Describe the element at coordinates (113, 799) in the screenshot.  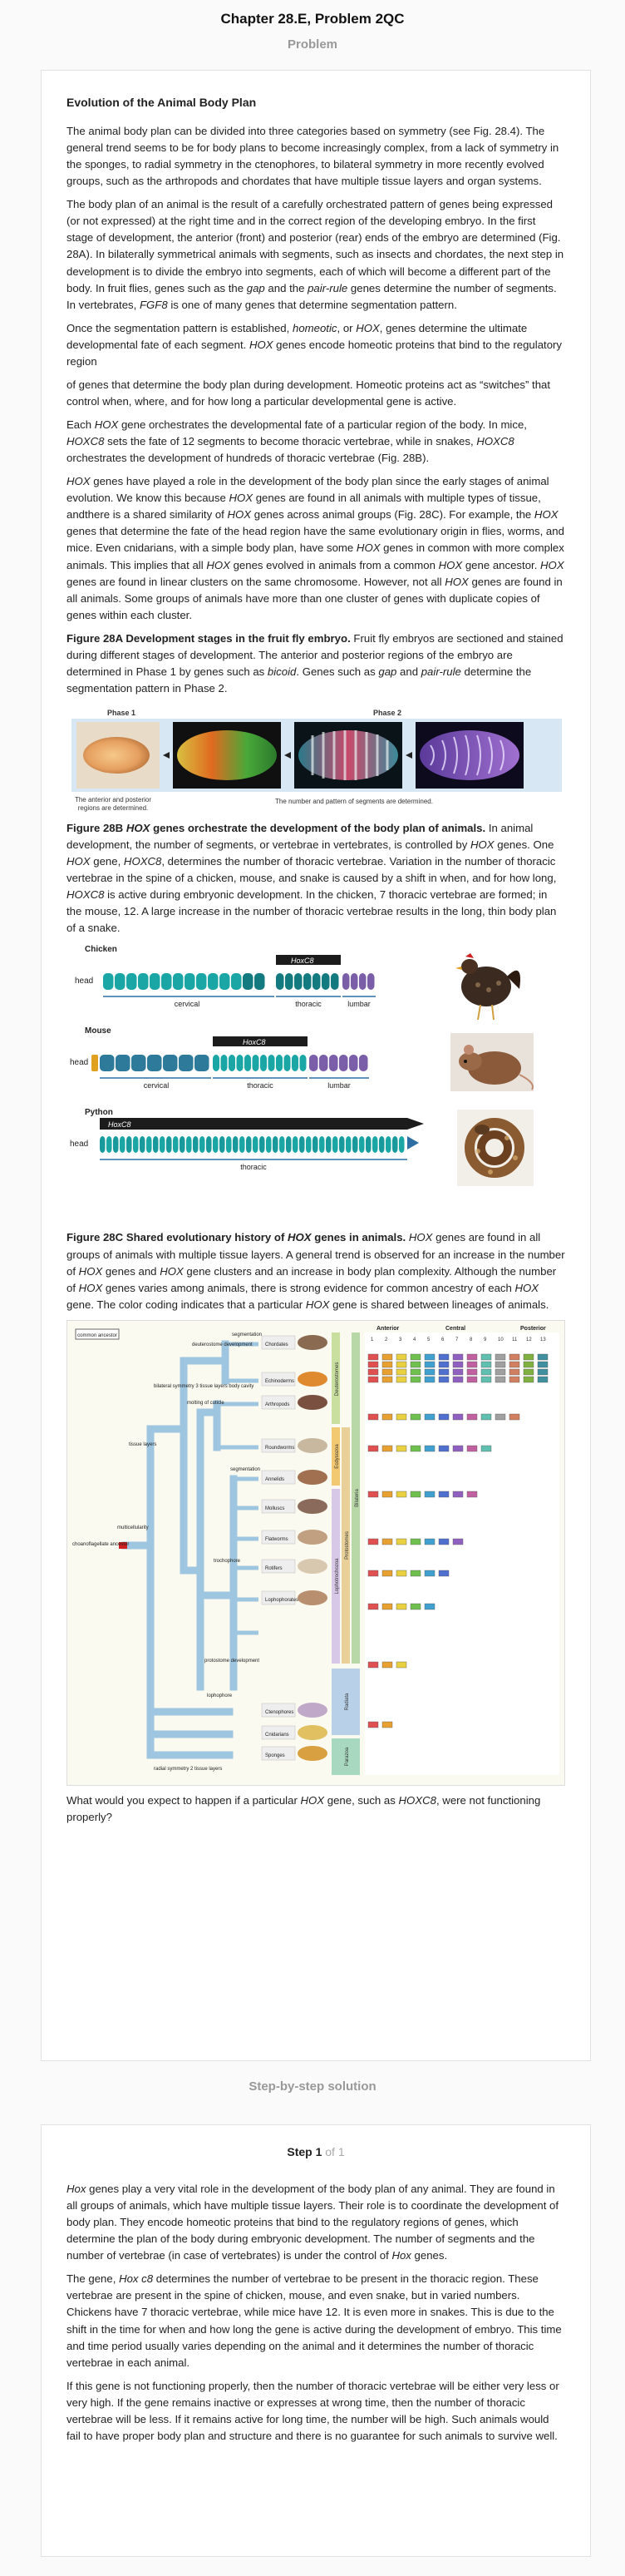
I see `fig28a-note-1a: The anterior and posterior` at that location.